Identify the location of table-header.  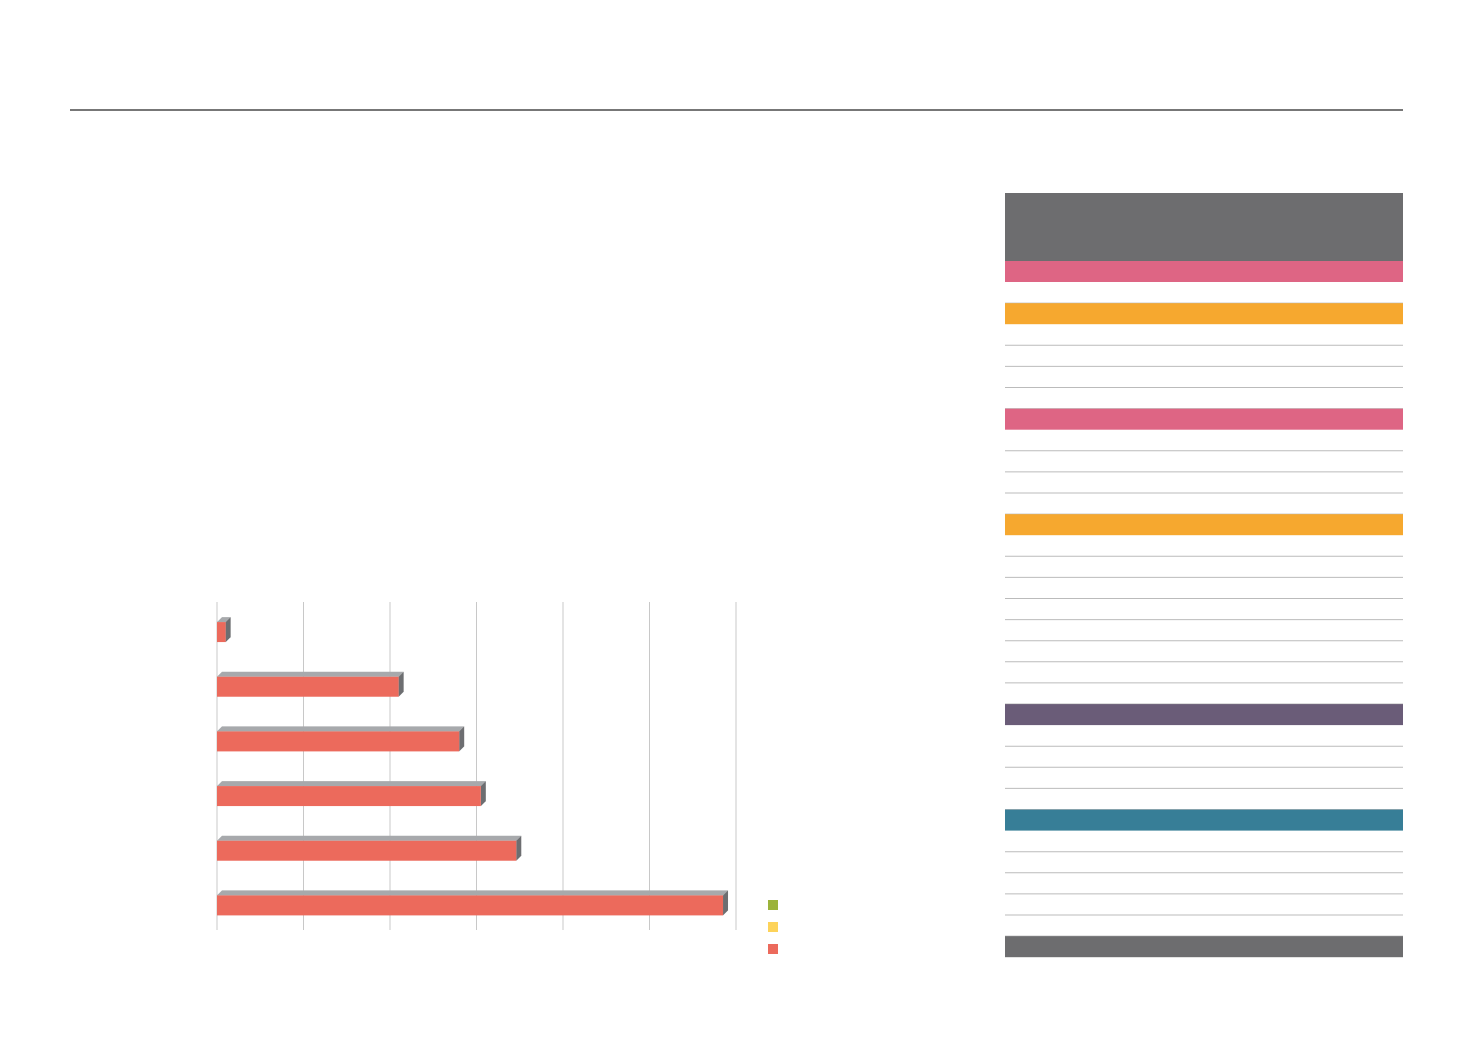
(1204, 227).